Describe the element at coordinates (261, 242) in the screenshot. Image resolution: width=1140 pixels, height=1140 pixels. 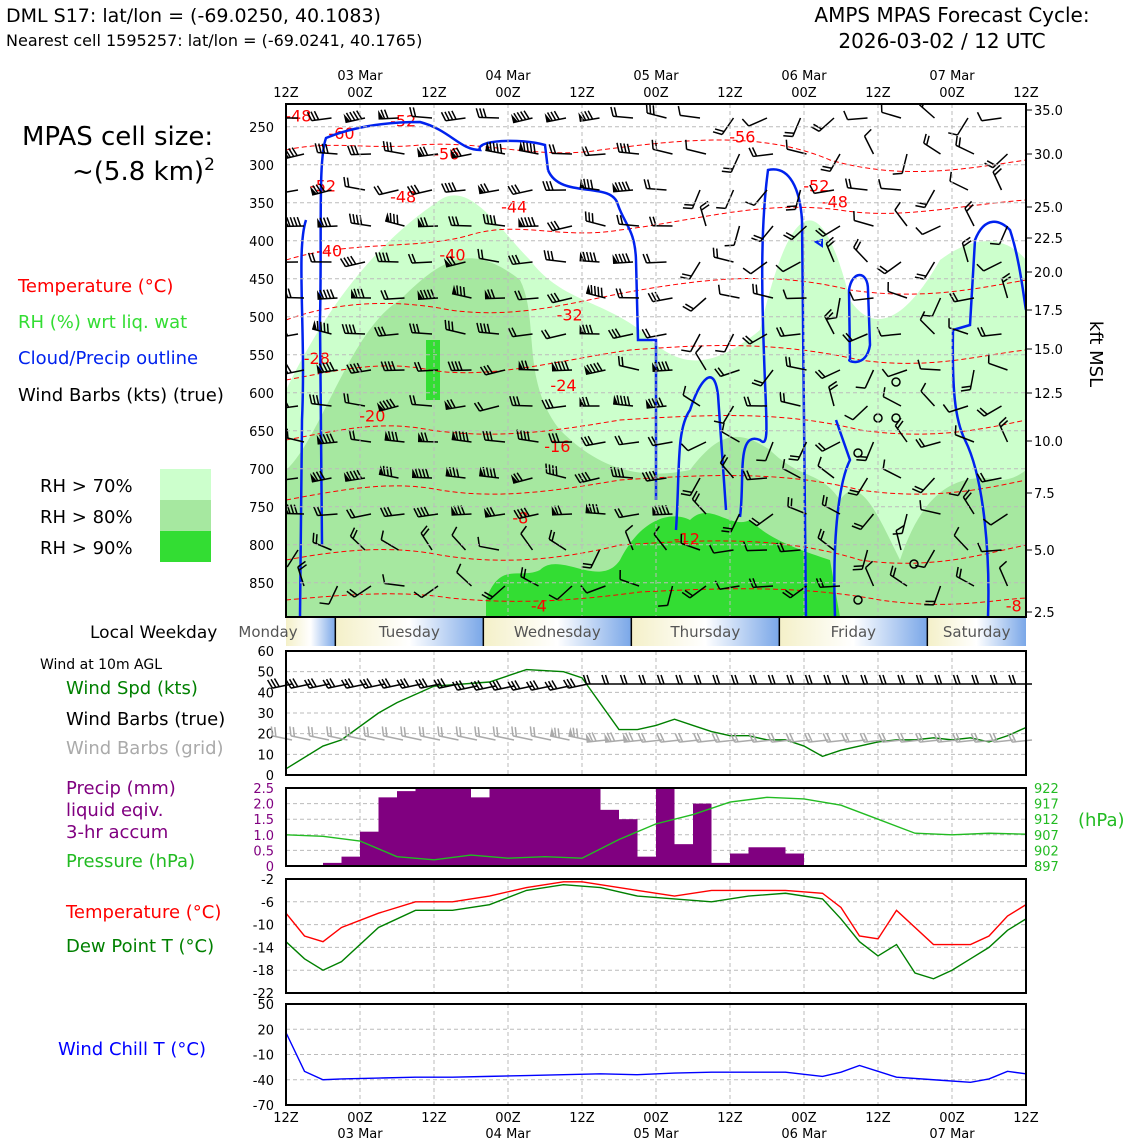
I see `pressure-tick-label: 400` at that location.